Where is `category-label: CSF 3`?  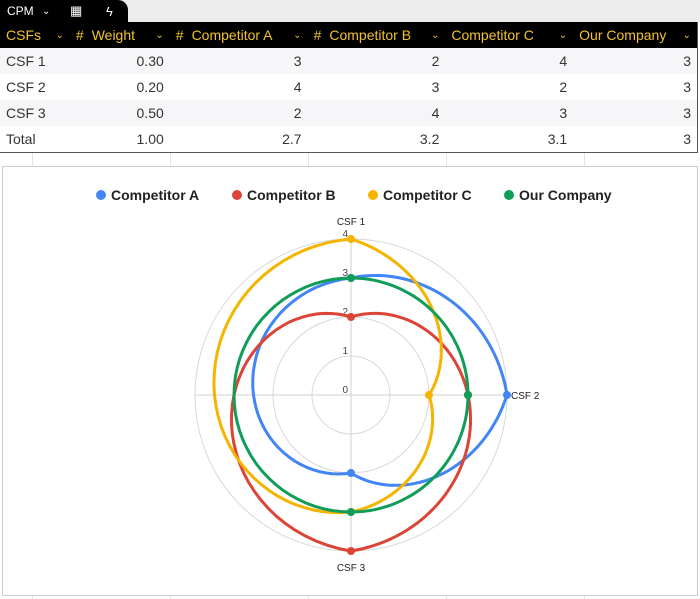
category-label: CSF 3 is located at coordinates (351, 568).